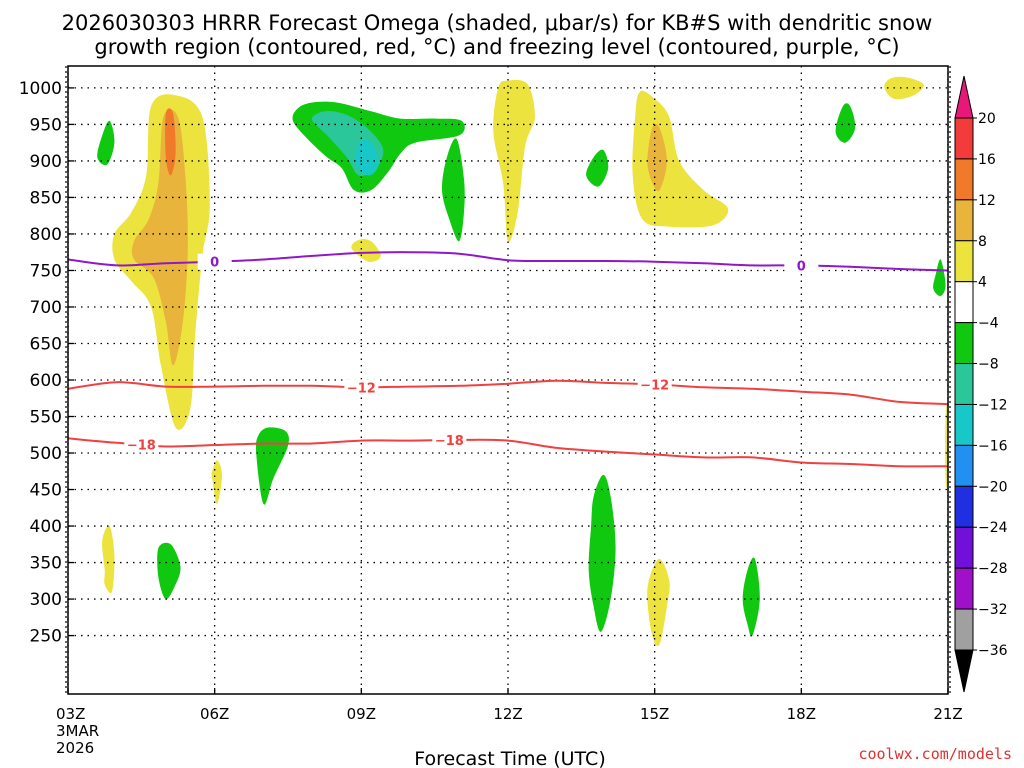 This screenshot has height=768, width=1024. Describe the element at coordinates (46, 564) in the screenshot. I see `y-tick-label: 350` at that location.